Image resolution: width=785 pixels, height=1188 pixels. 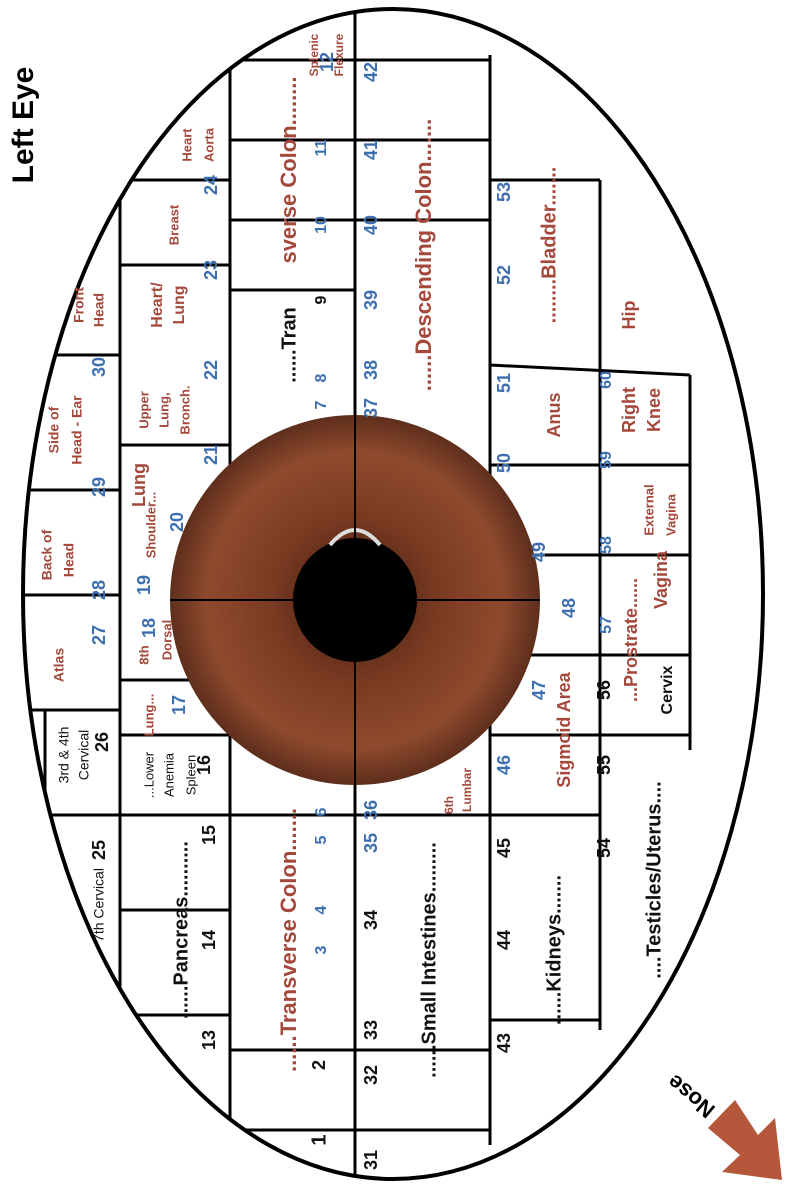 I want to click on zone-label: Back of, so click(x=47, y=554).